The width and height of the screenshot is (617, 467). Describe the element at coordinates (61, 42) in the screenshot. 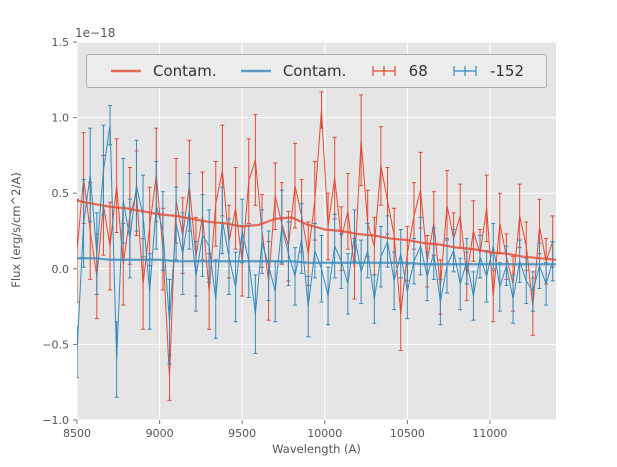

I see `y-tick-label: 1.5` at that location.